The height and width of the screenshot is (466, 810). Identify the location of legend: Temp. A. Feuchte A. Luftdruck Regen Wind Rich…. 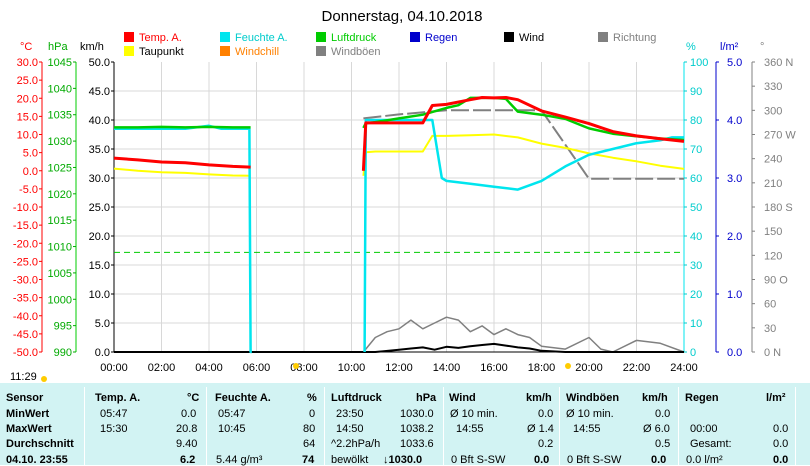
(390, 45).